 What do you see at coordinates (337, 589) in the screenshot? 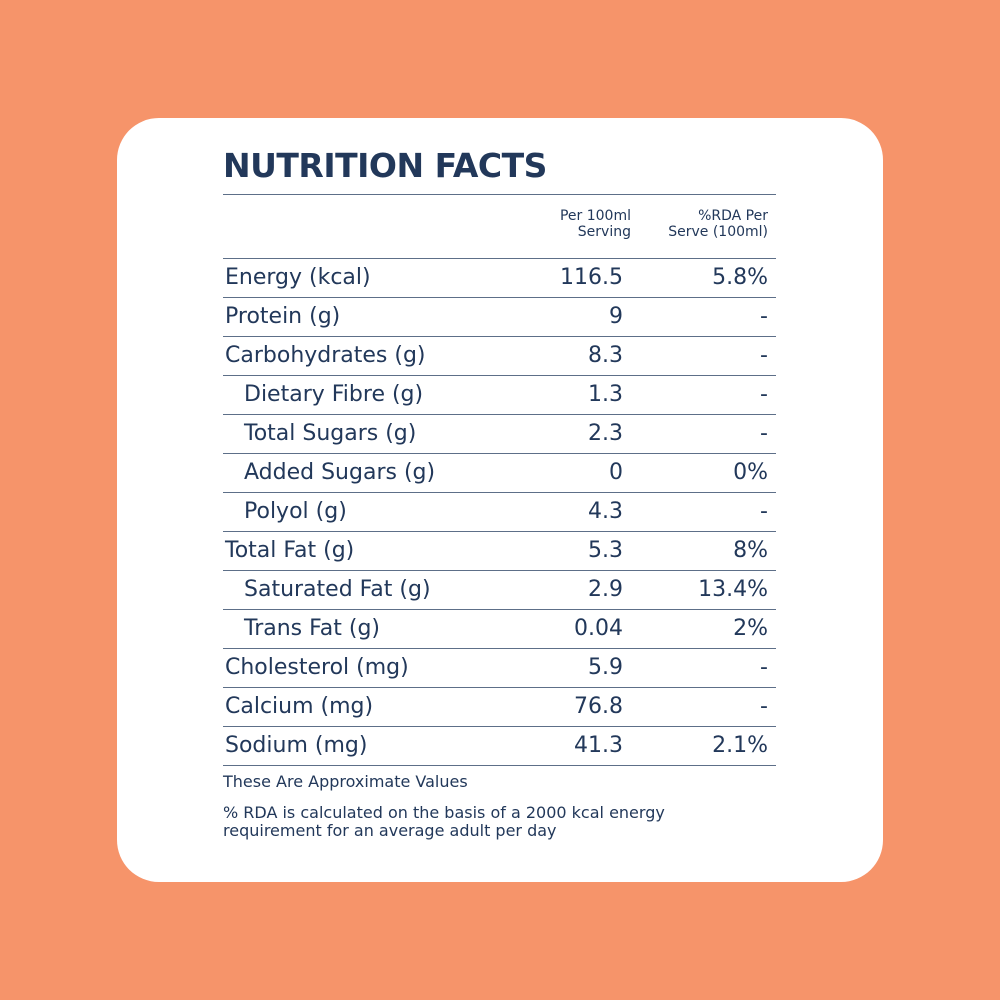
I see `nutrient-name: Saturated Fat (g)` at bounding box center [337, 589].